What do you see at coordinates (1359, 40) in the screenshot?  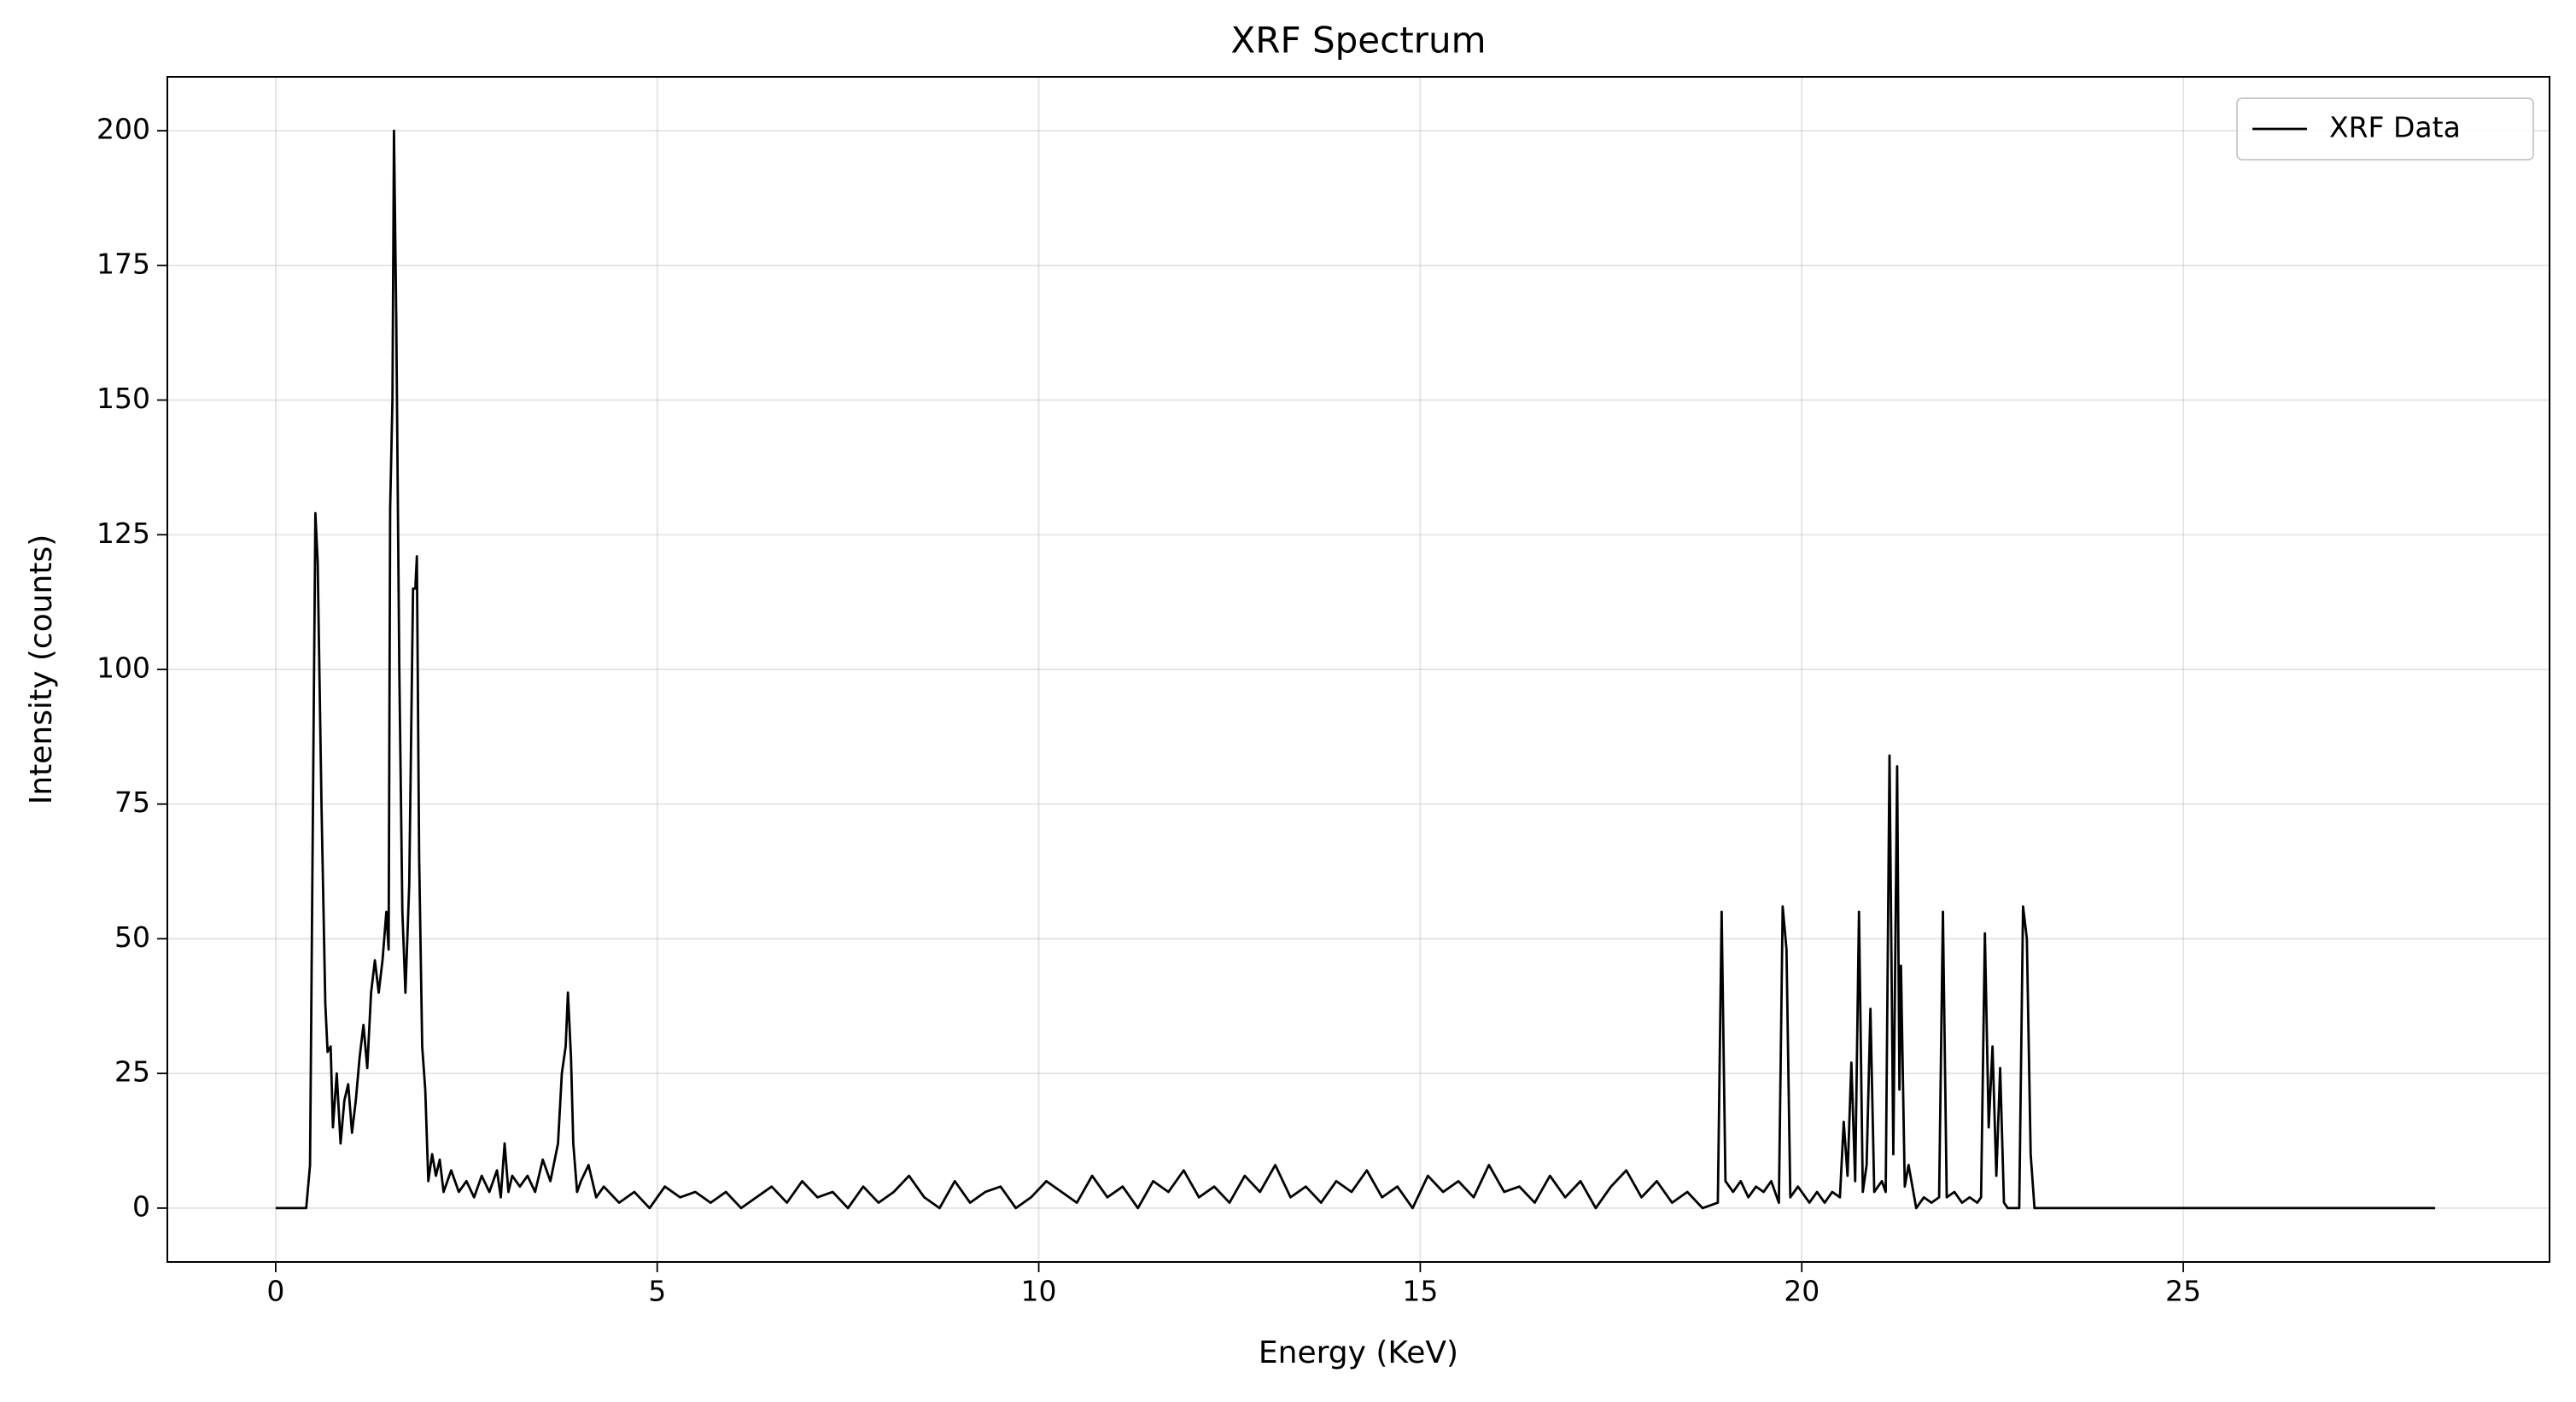 I see `chart-title: XRF Spectrum` at bounding box center [1359, 40].